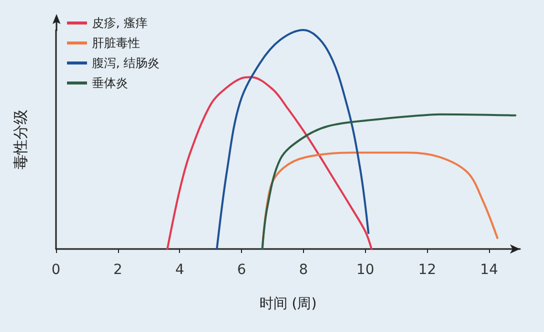 This screenshot has width=544, height=332. Describe the element at coordinates (241, 270) in the screenshot. I see `x-tick-label: 6` at that location.